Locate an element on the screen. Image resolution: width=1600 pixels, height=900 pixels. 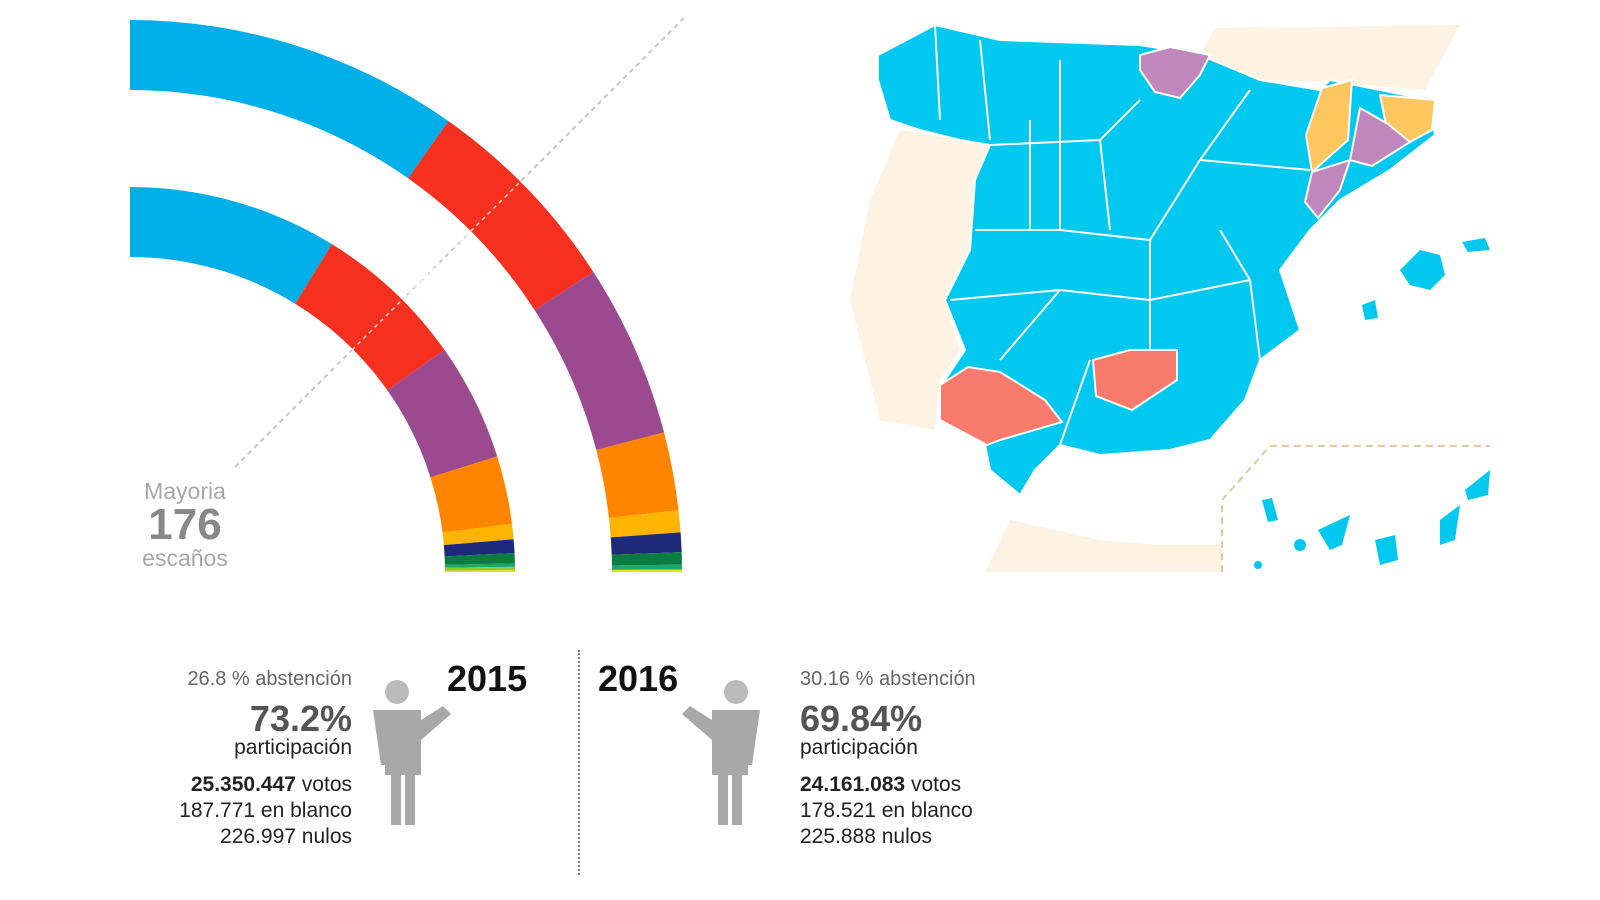
abstention-2016: 30.16 % abstención is located at coordinates (888, 679).